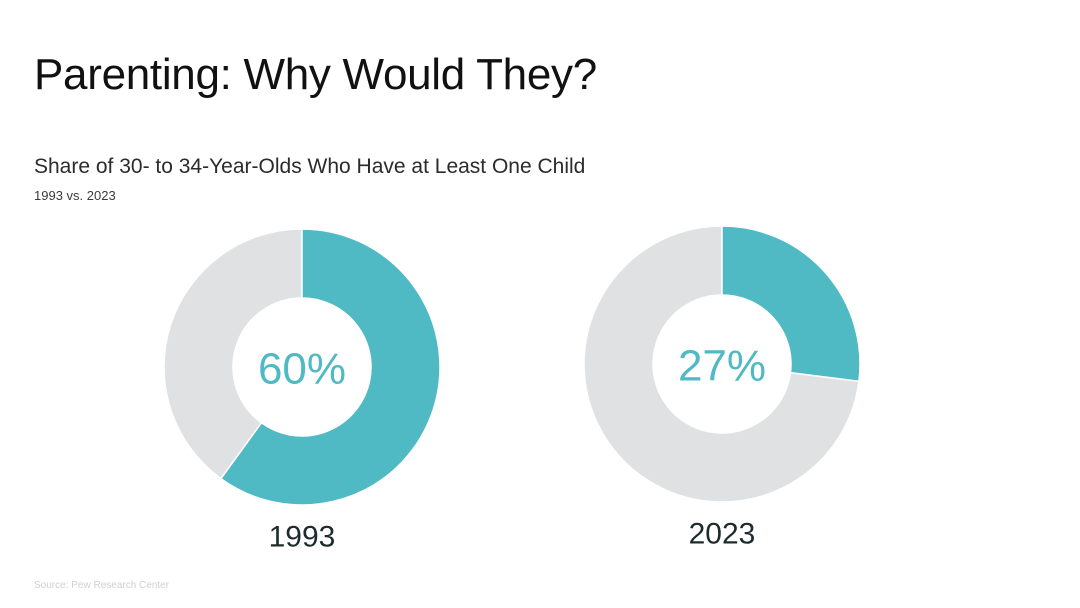 This screenshot has height=608, width=1080. What do you see at coordinates (75, 195) in the screenshot?
I see `chart-subtitle: 1993 vs. 2023` at bounding box center [75, 195].